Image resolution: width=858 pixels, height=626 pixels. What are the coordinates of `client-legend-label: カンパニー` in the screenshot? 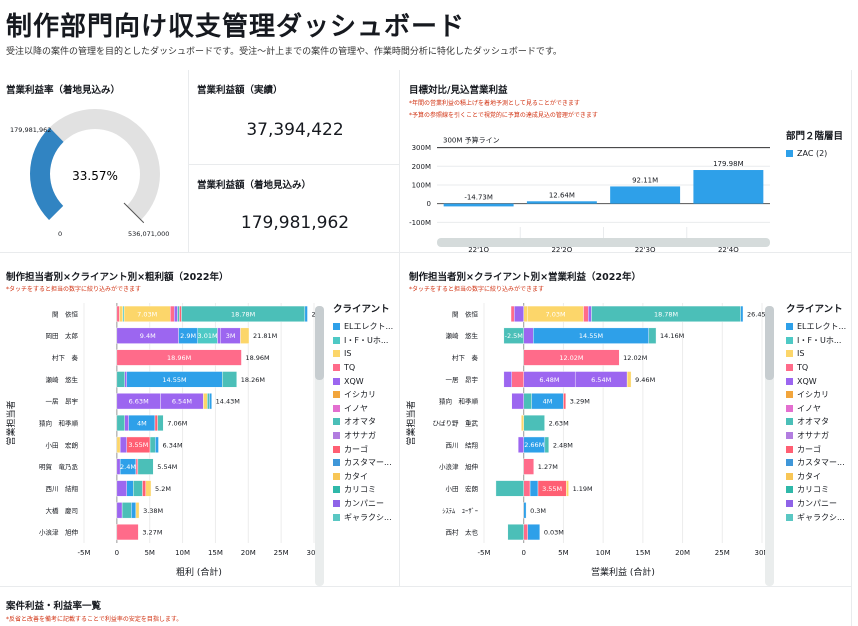 It's located at (817, 504).